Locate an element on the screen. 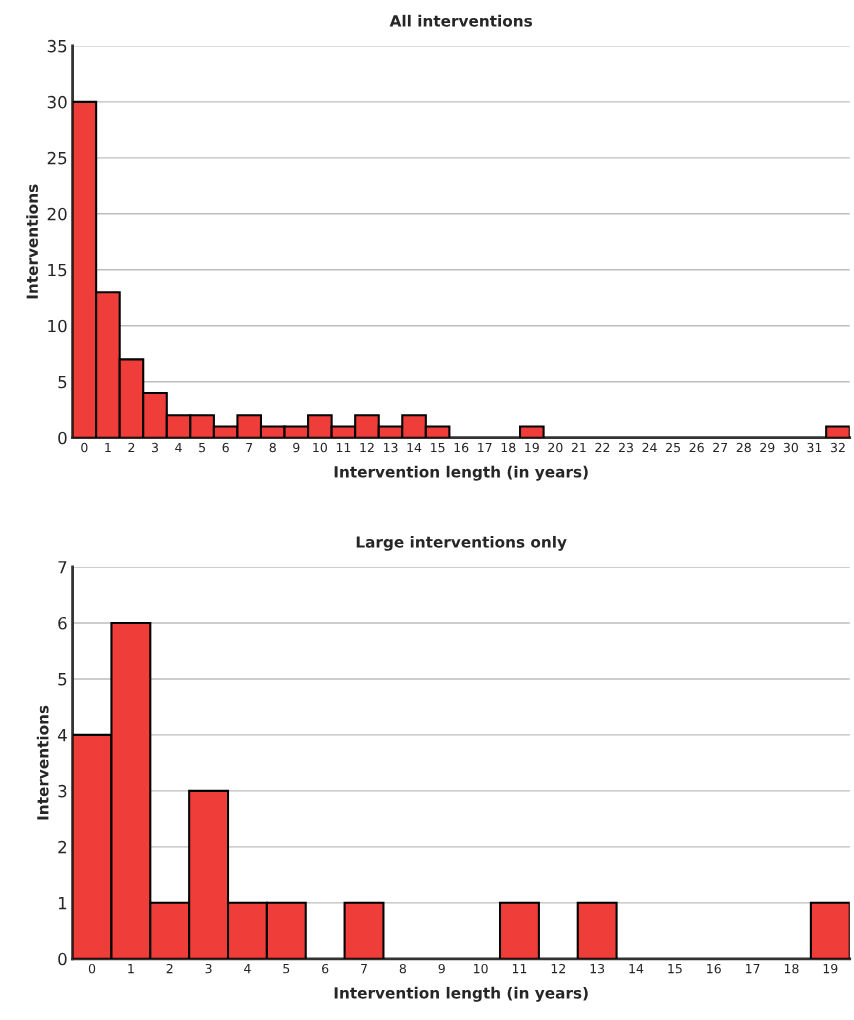 The image size is (854, 1020). x-tick-label: 32 is located at coordinates (837, 447).